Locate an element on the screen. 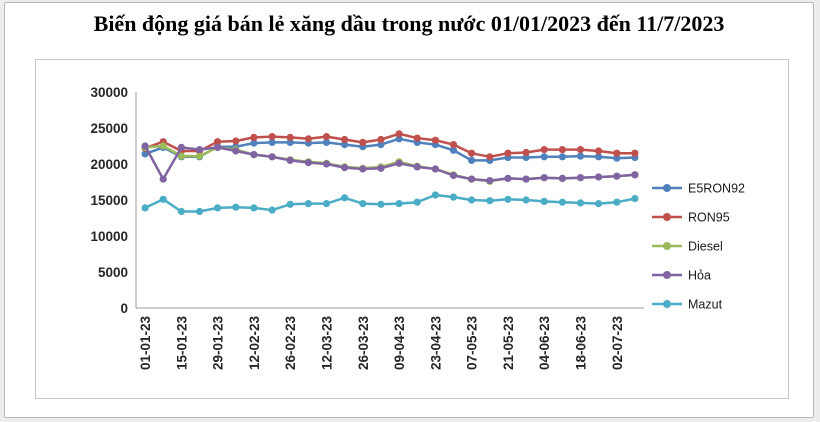 Image resolution: width=820 pixels, height=422 pixels. series-Mazut is located at coordinates (390, 203).